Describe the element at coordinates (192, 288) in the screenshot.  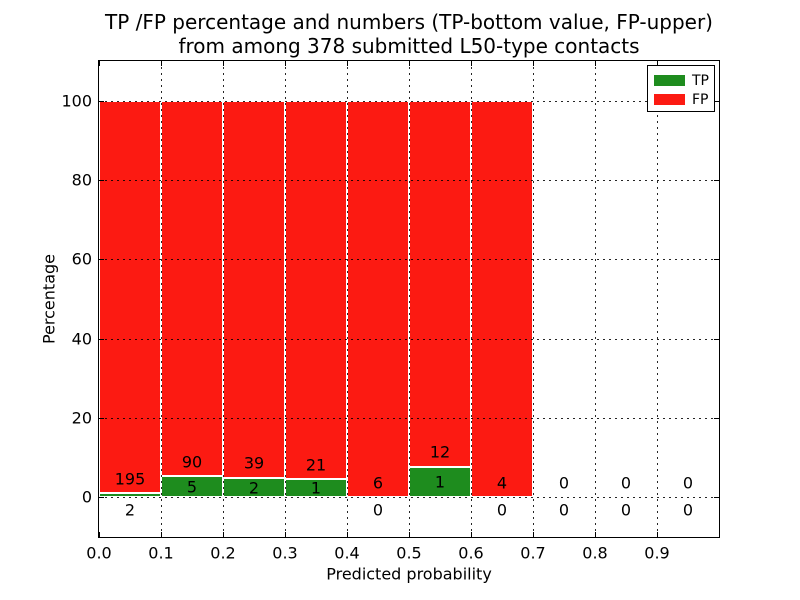
I see `bar-fp-0.1-0.2` at that location.